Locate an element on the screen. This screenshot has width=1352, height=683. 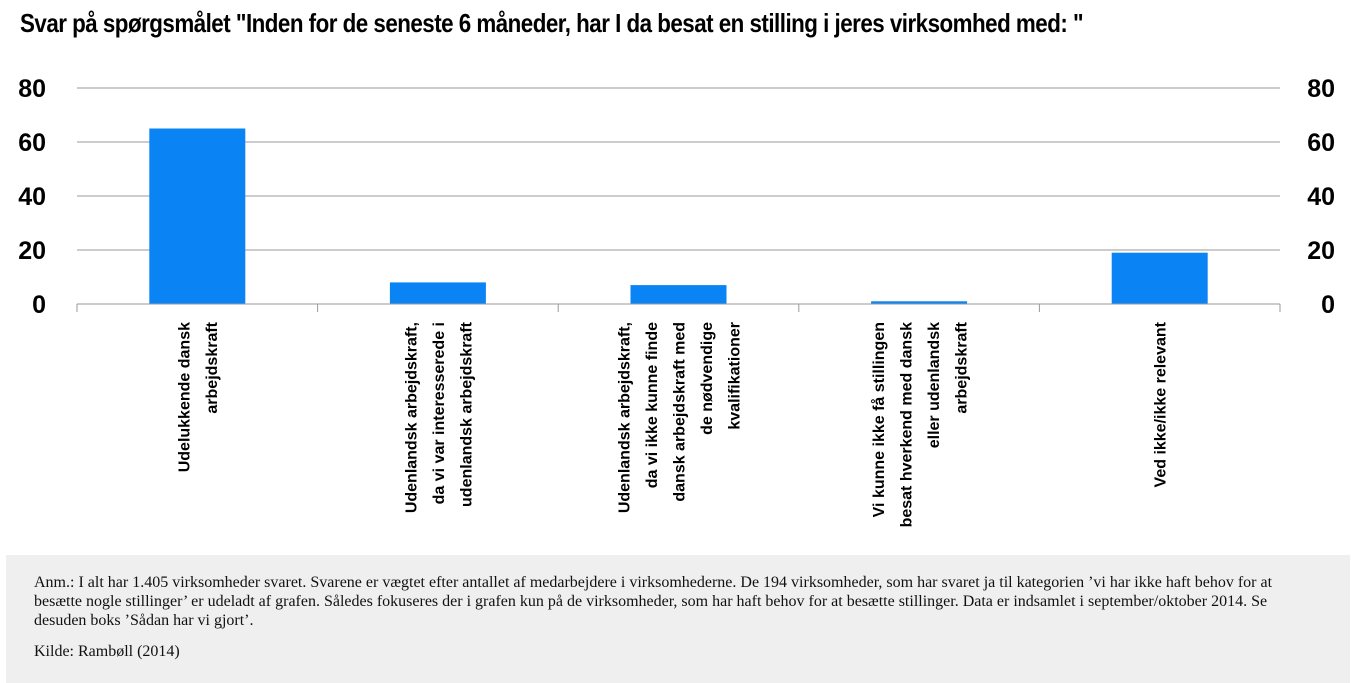
y-tick-label-right: 0 is located at coordinates (1328, 305).